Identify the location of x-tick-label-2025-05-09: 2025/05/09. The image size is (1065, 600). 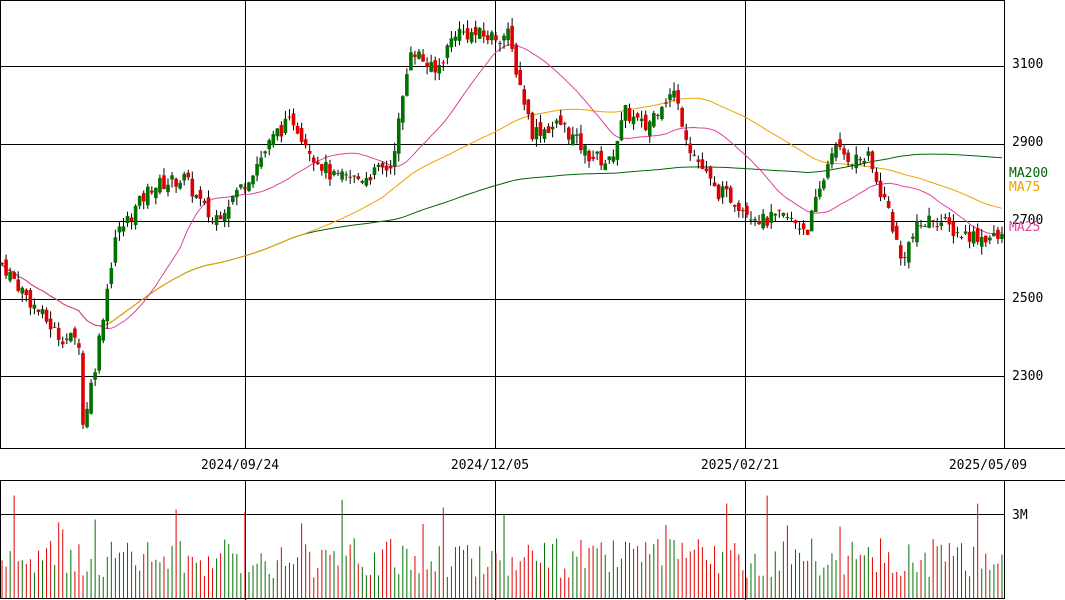
(988, 465).